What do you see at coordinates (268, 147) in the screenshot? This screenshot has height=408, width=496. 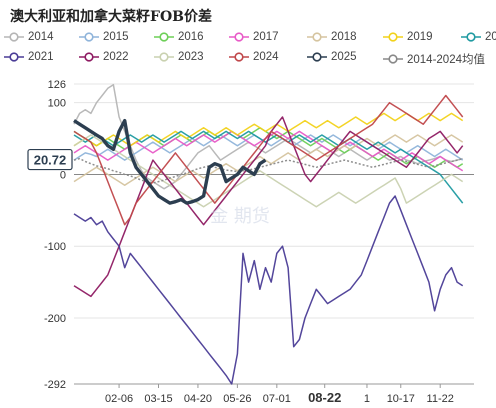 I see `series-line-2015` at bounding box center [268, 147].